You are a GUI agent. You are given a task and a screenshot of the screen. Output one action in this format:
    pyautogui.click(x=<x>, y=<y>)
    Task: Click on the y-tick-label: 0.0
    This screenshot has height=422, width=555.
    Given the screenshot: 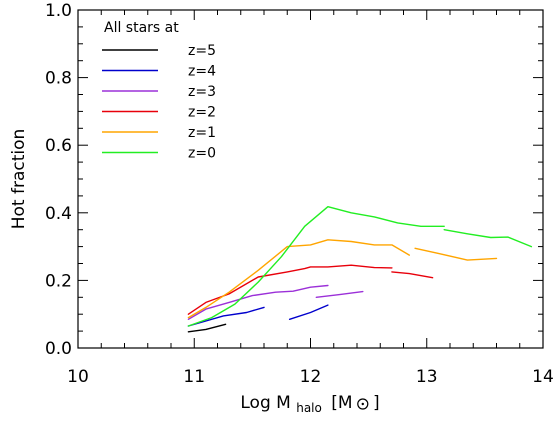 What is the action you would take?
    pyautogui.click(x=58, y=349)
    